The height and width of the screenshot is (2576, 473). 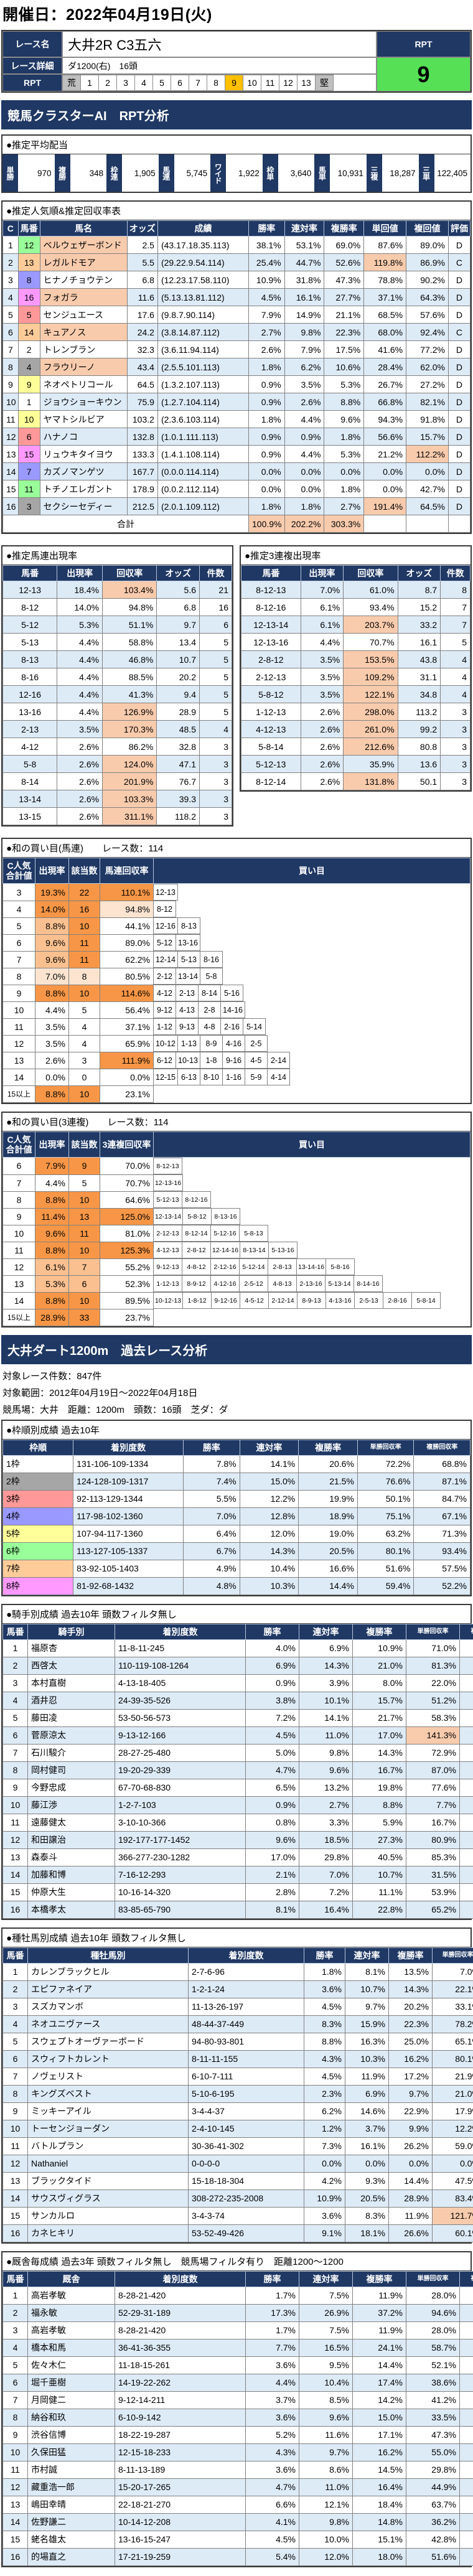 I want to click on table-cell: 福原杏, so click(x=71, y=1648).